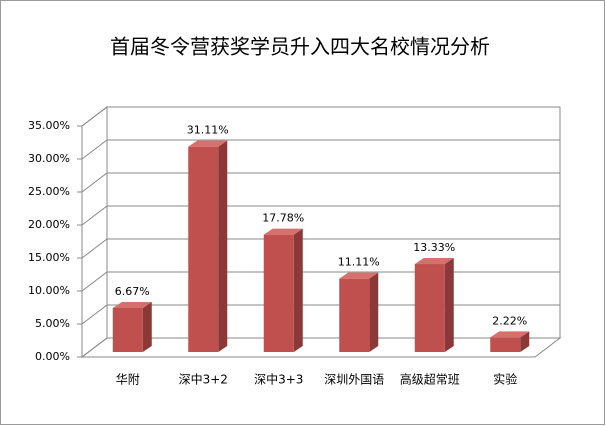 The image size is (606, 426). What do you see at coordinates (49, 158) in the screenshot?
I see `y-tick-label: 30.00%` at bounding box center [49, 158].